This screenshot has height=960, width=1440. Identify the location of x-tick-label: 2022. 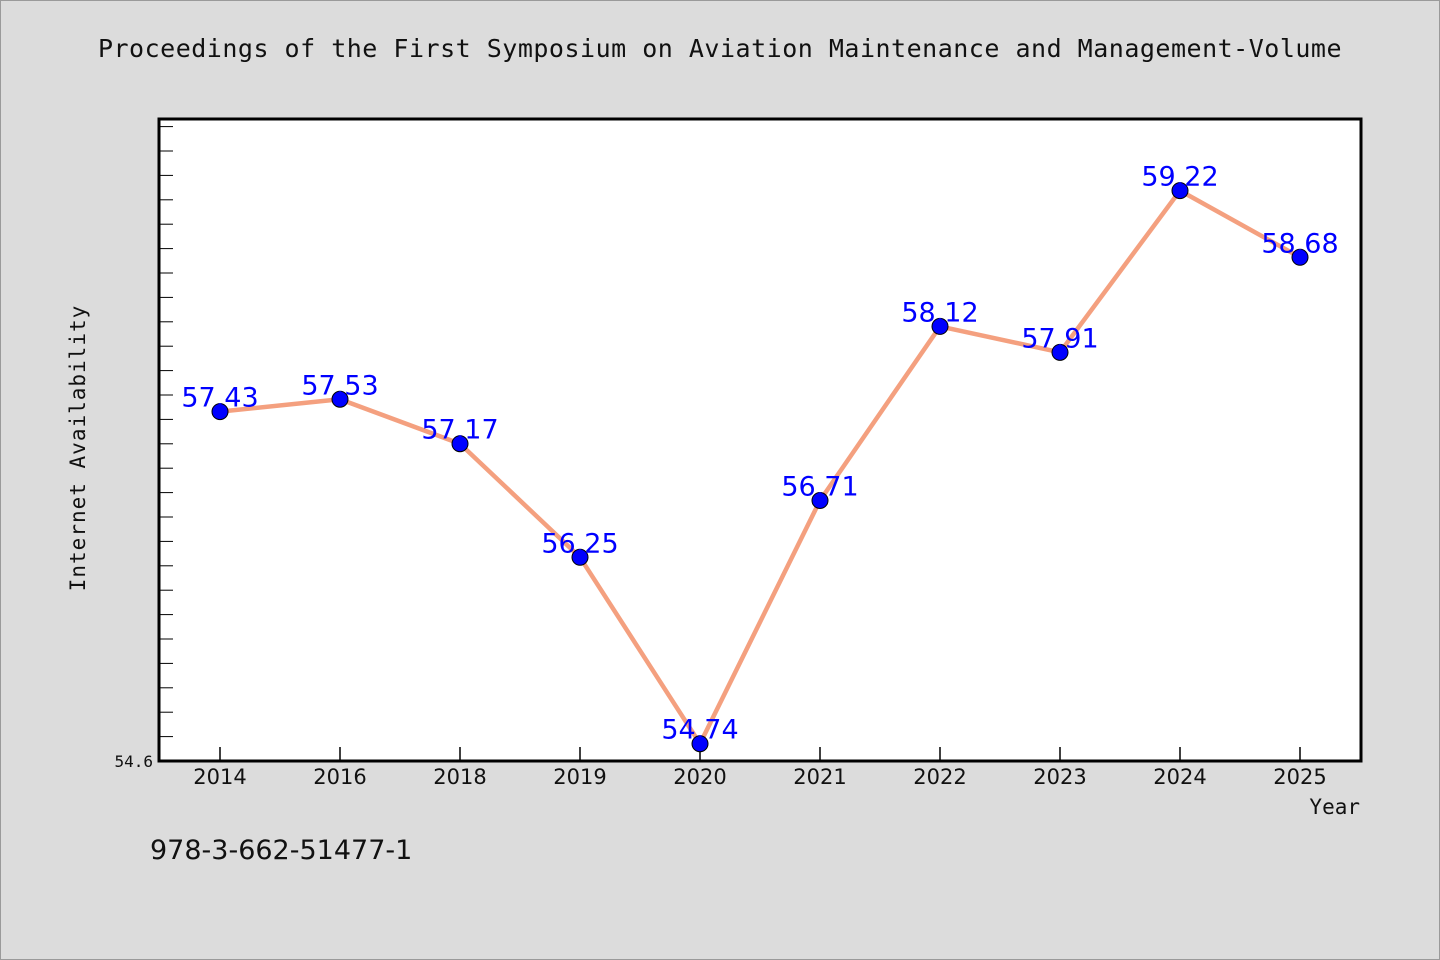
(939, 777).